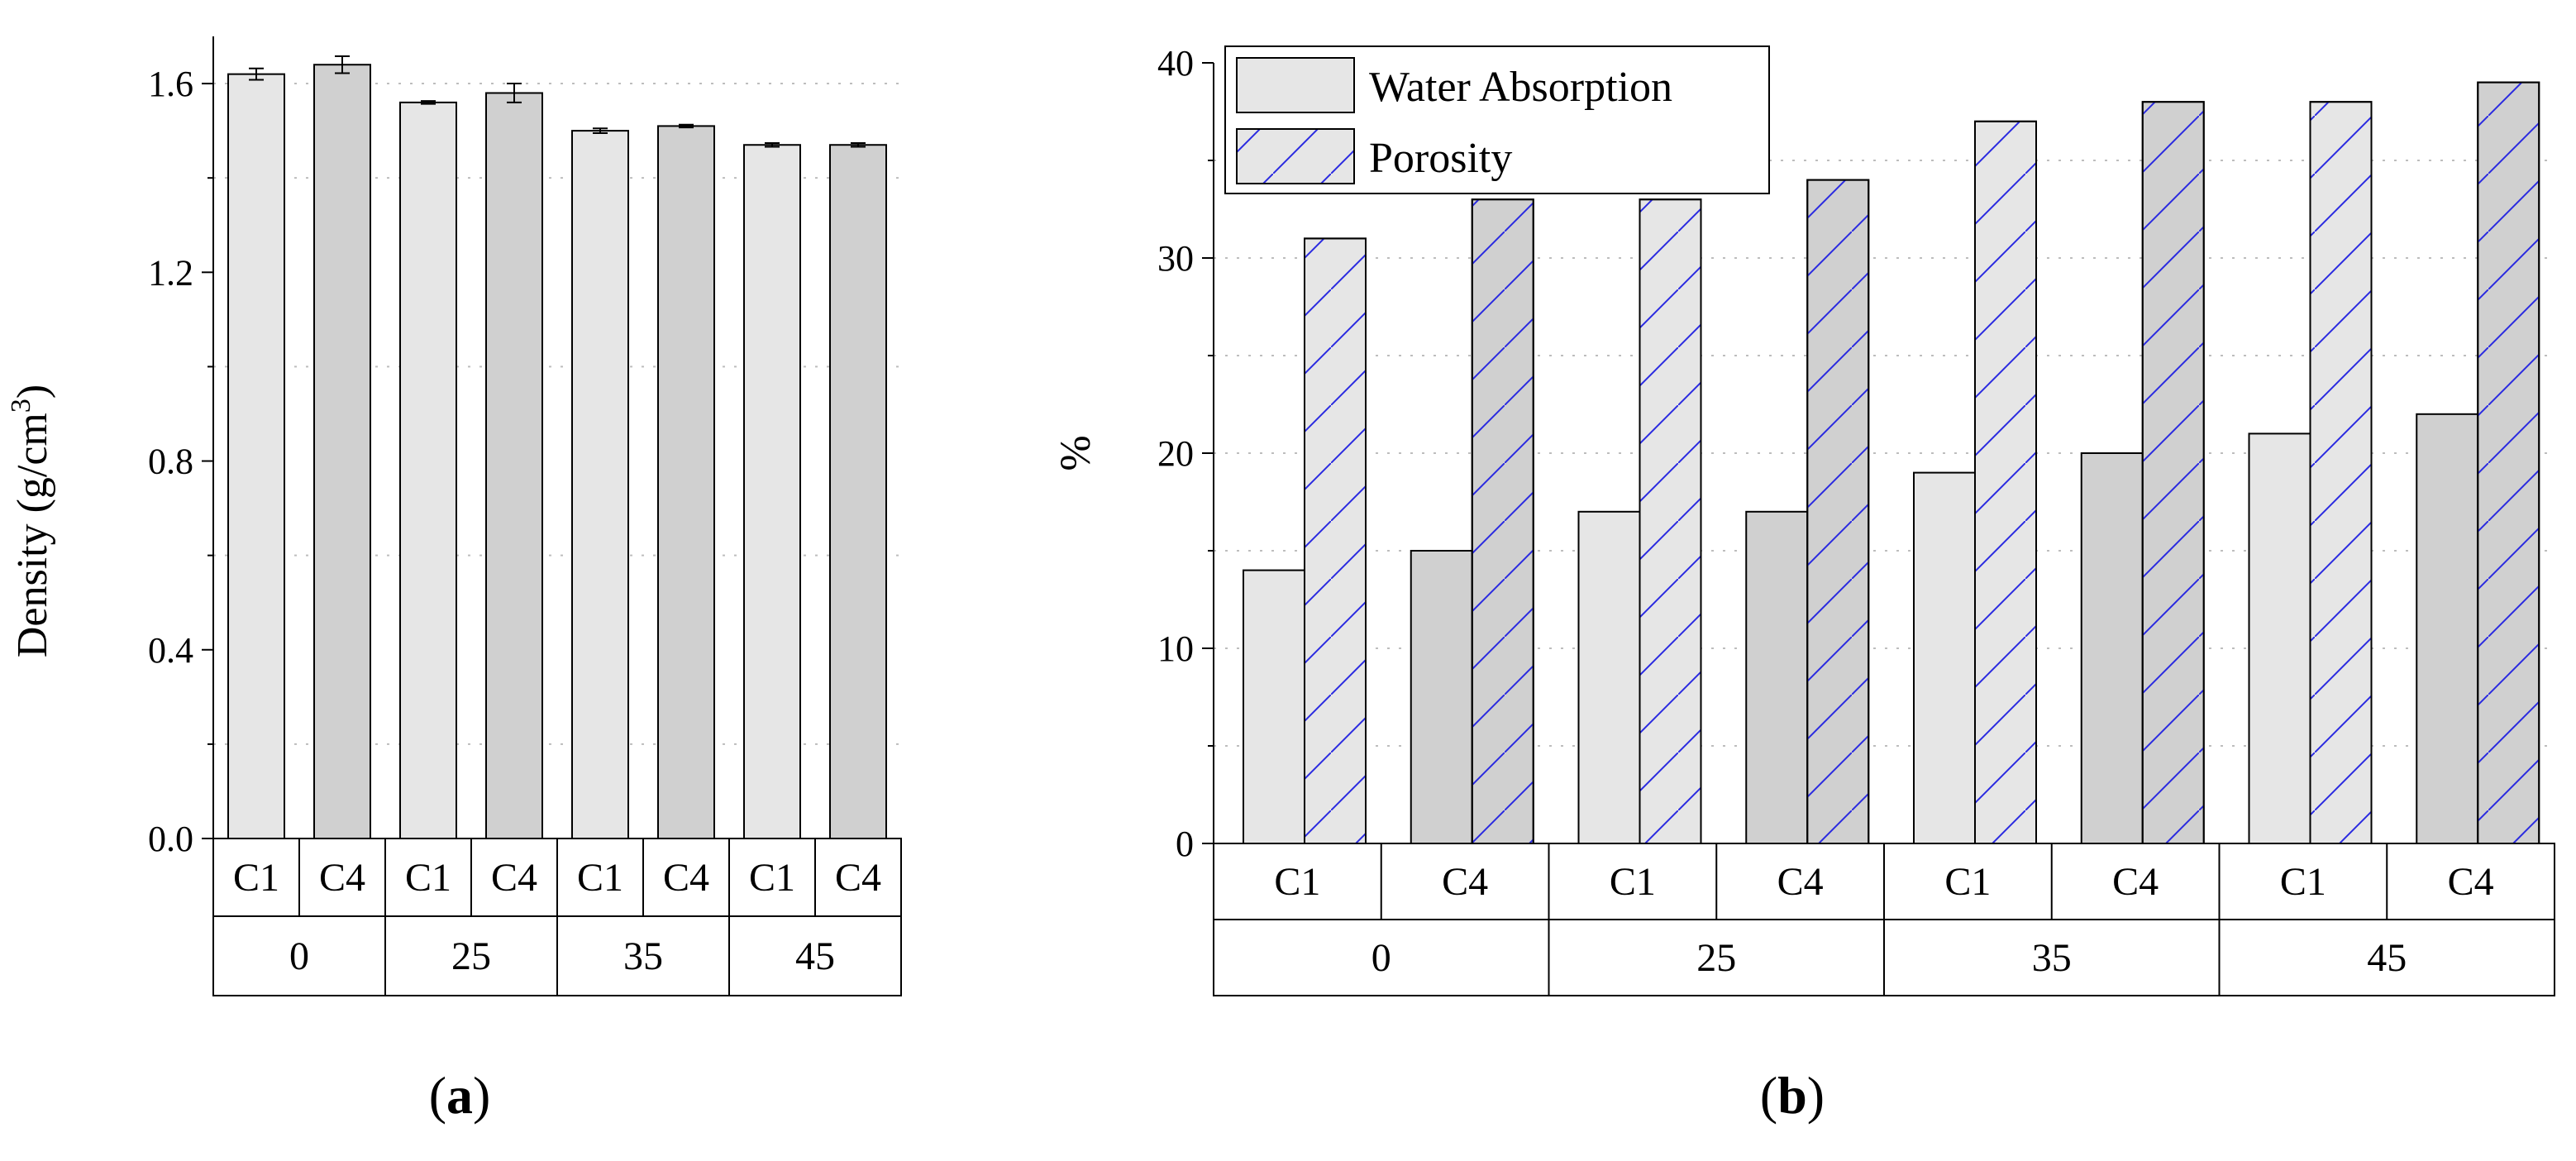  I want to click on water-absorption-bar-45-c1, so click(2279, 638).